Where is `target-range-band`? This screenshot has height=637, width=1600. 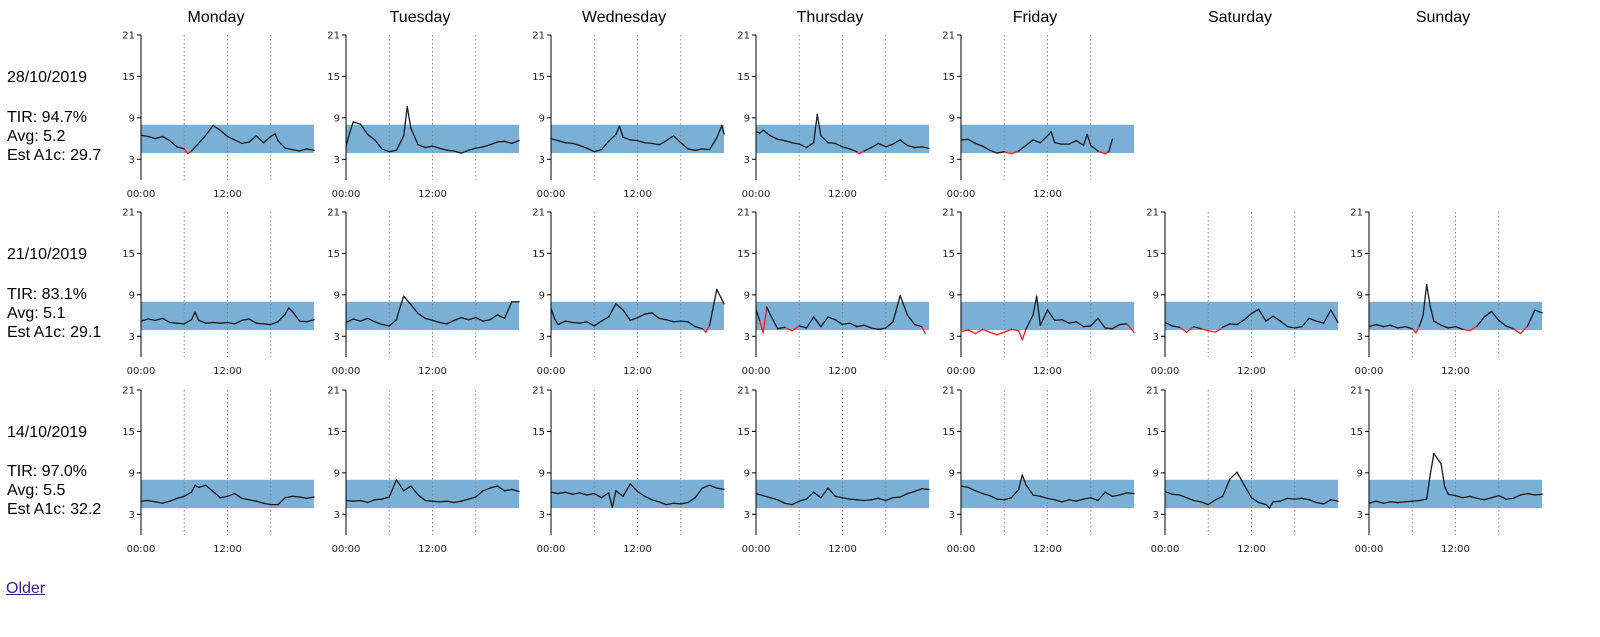
target-range-band is located at coordinates (842, 494).